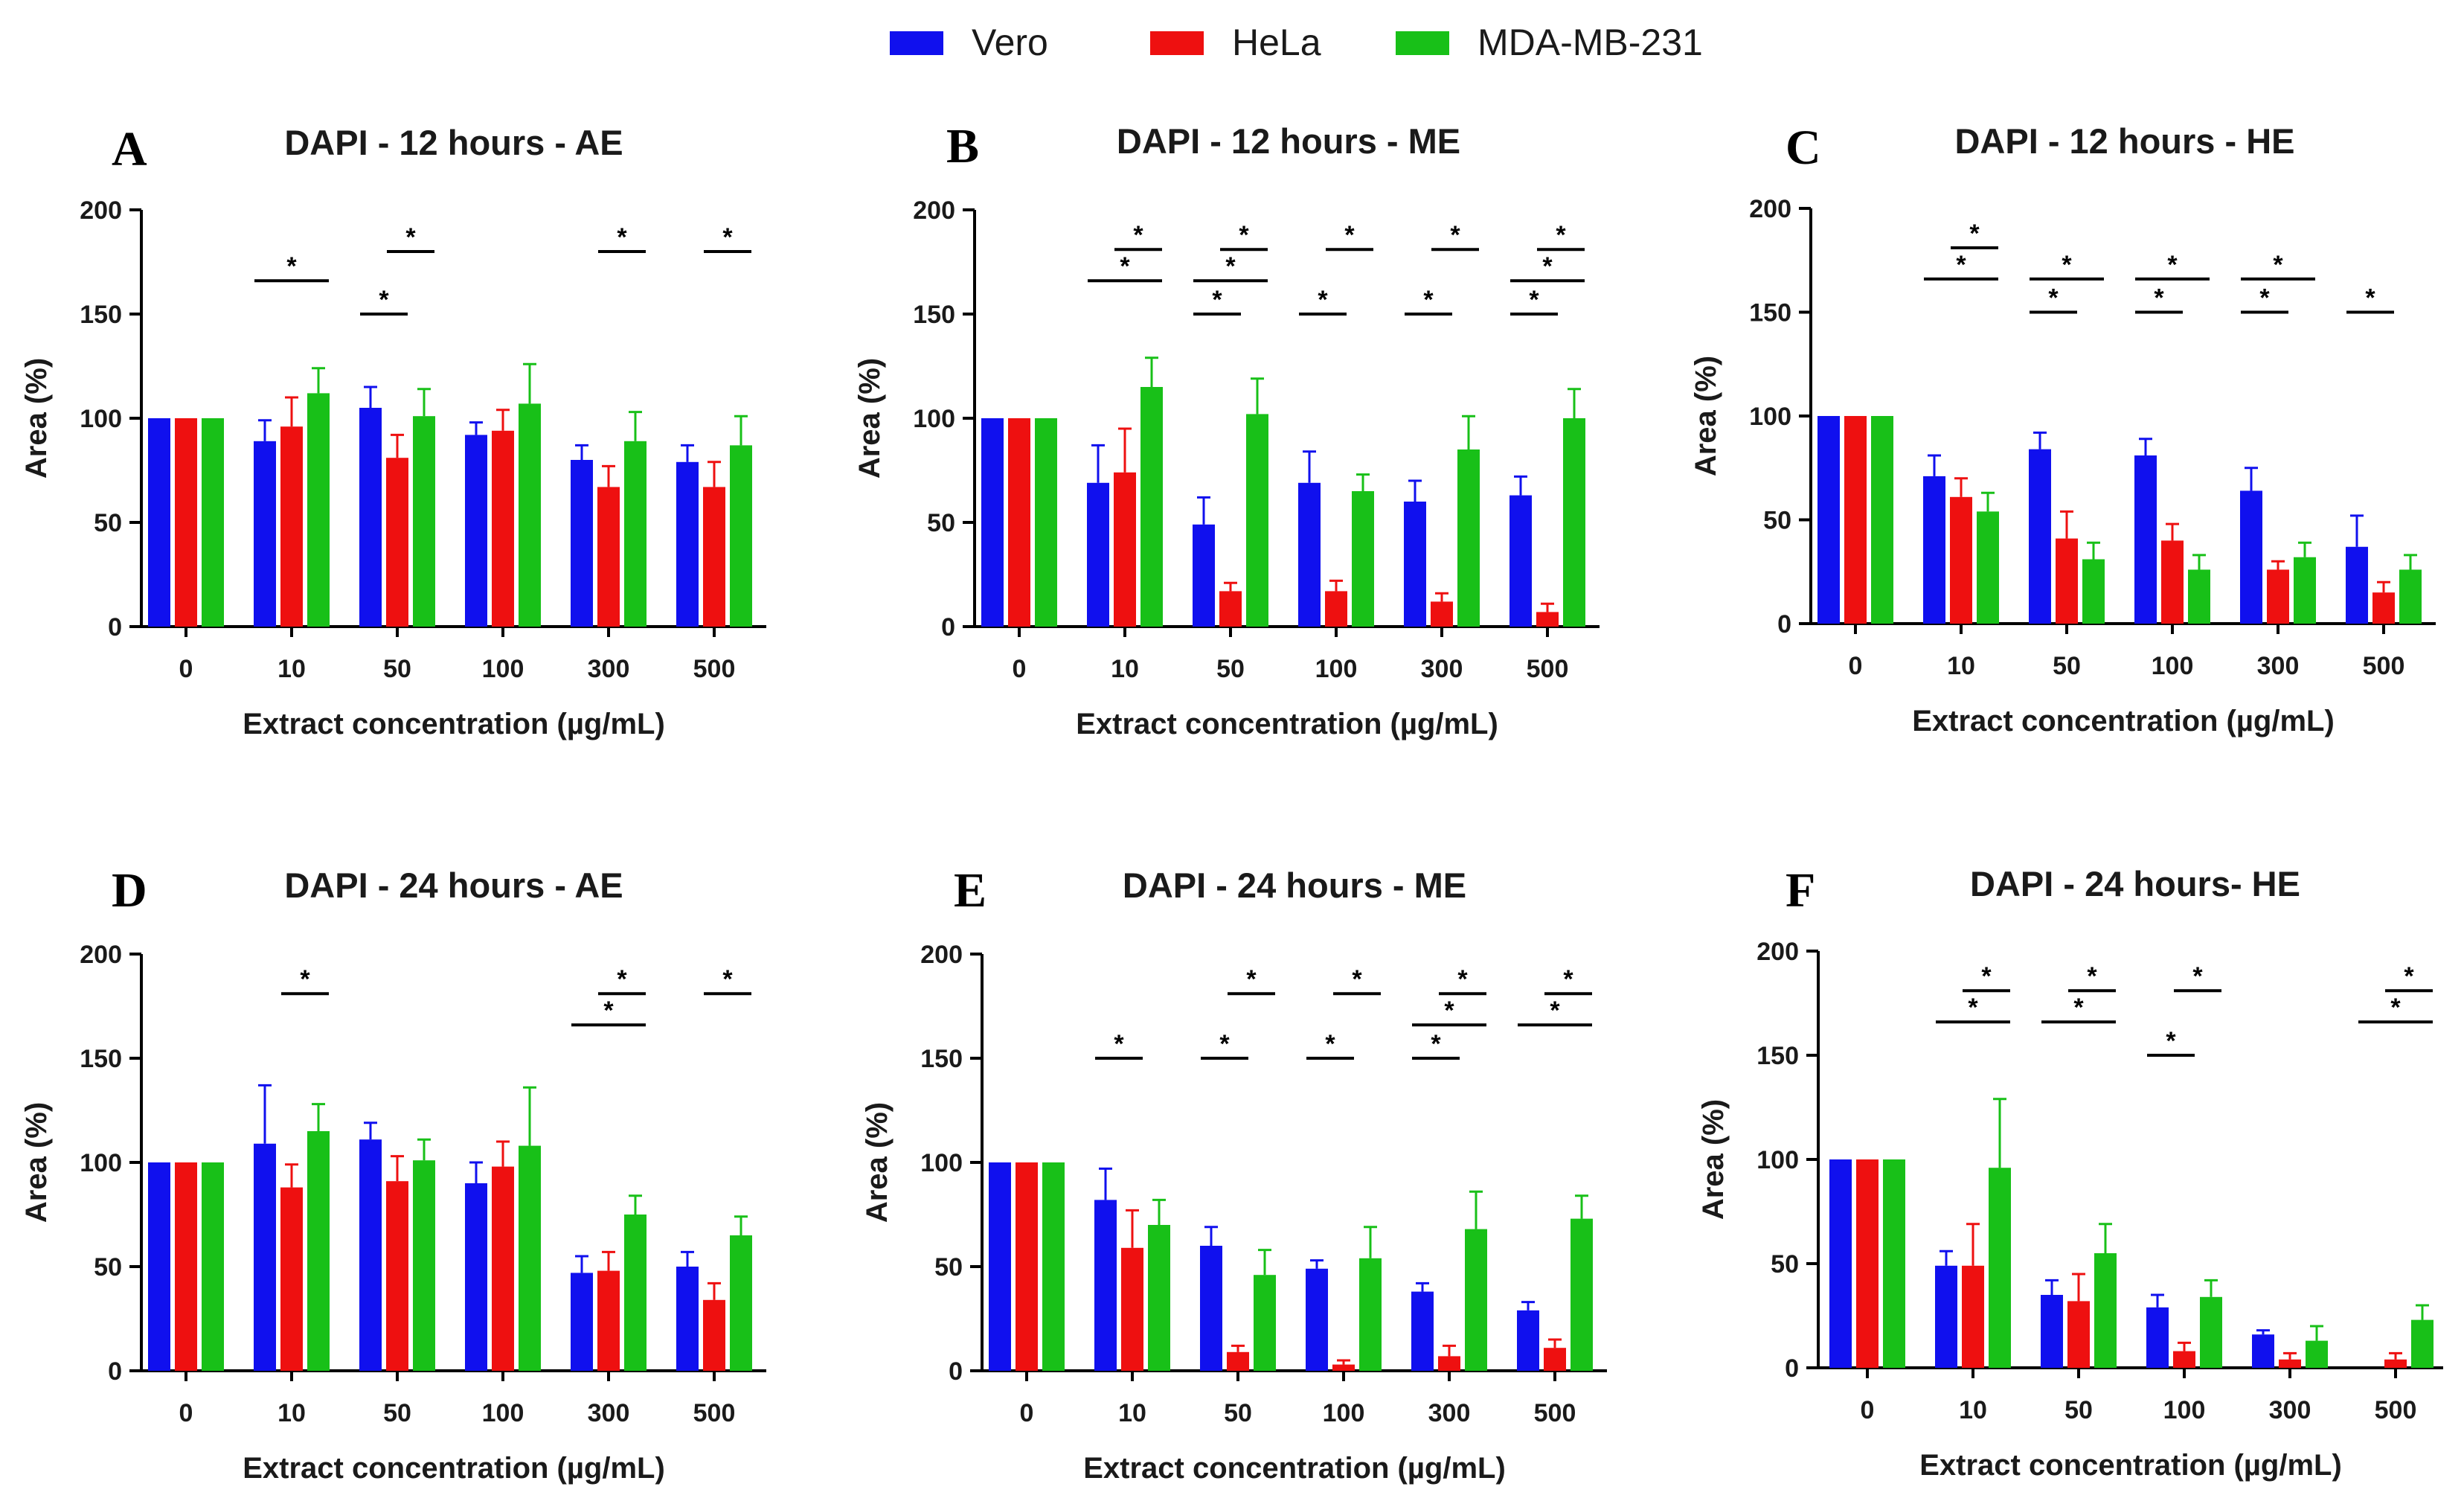 Image resolution: width=2464 pixels, height=1504 pixels. What do you see at coordinates (1590, 42) in the screenshot?
I see `legend-label: MDA-MB-231` at bounding box center [1590, 42].